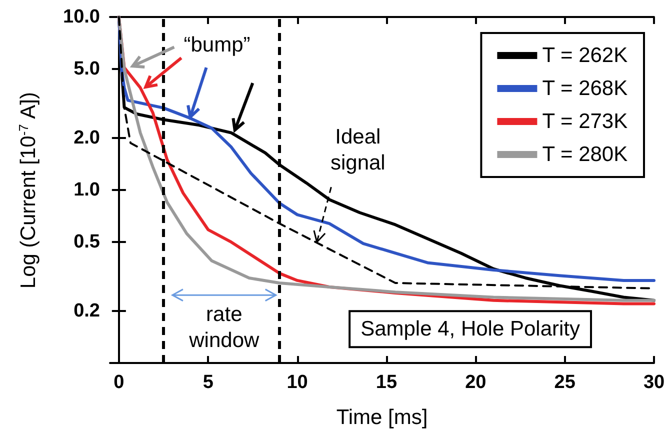 Image resolution: width=668 pixels, height=444 pixels. What do you see at coordinates (28, 190) in the screenshot?
I see `y-axis-title: Log (Current [10-7 A])` at bounding box center [28, 190].